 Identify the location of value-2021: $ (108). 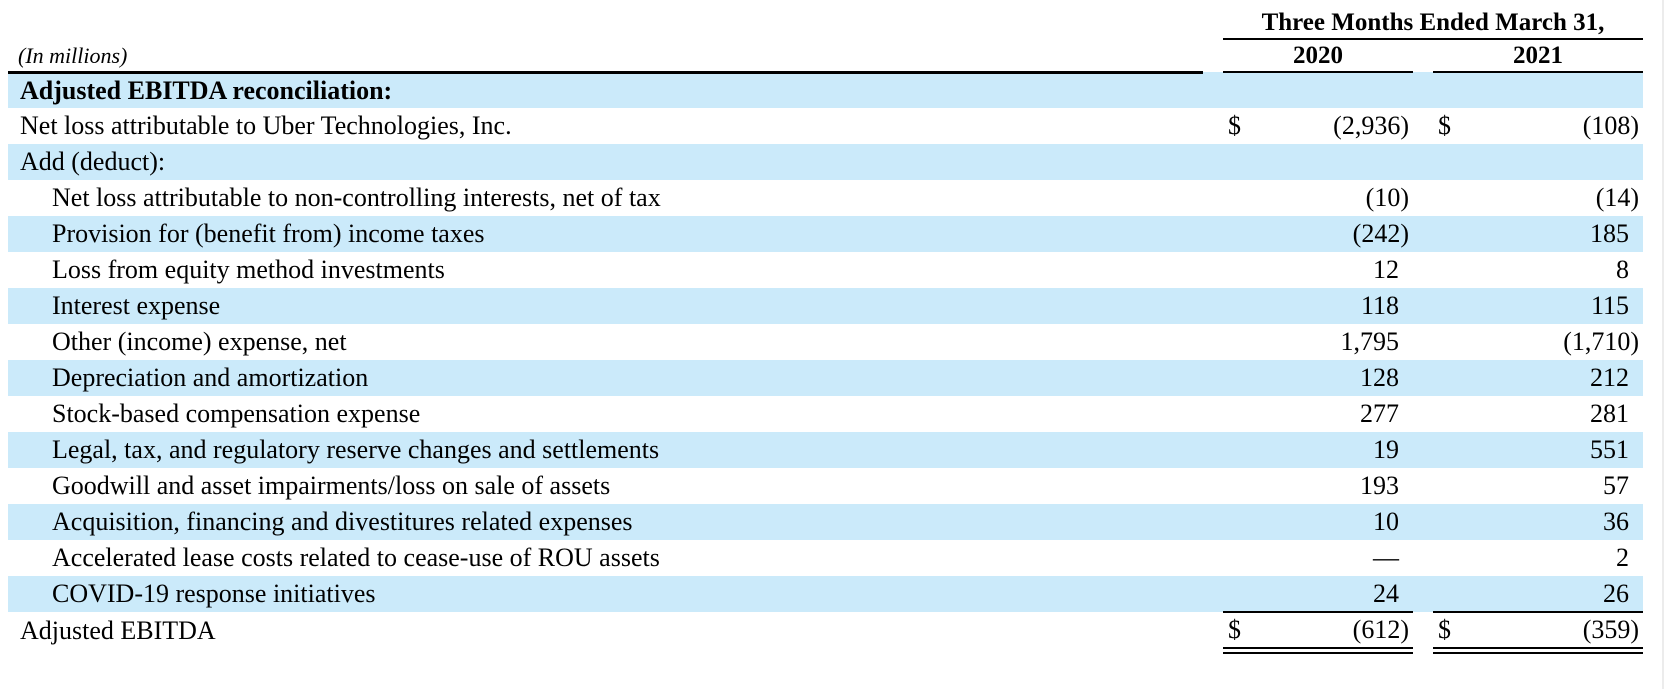
(1538, 126).